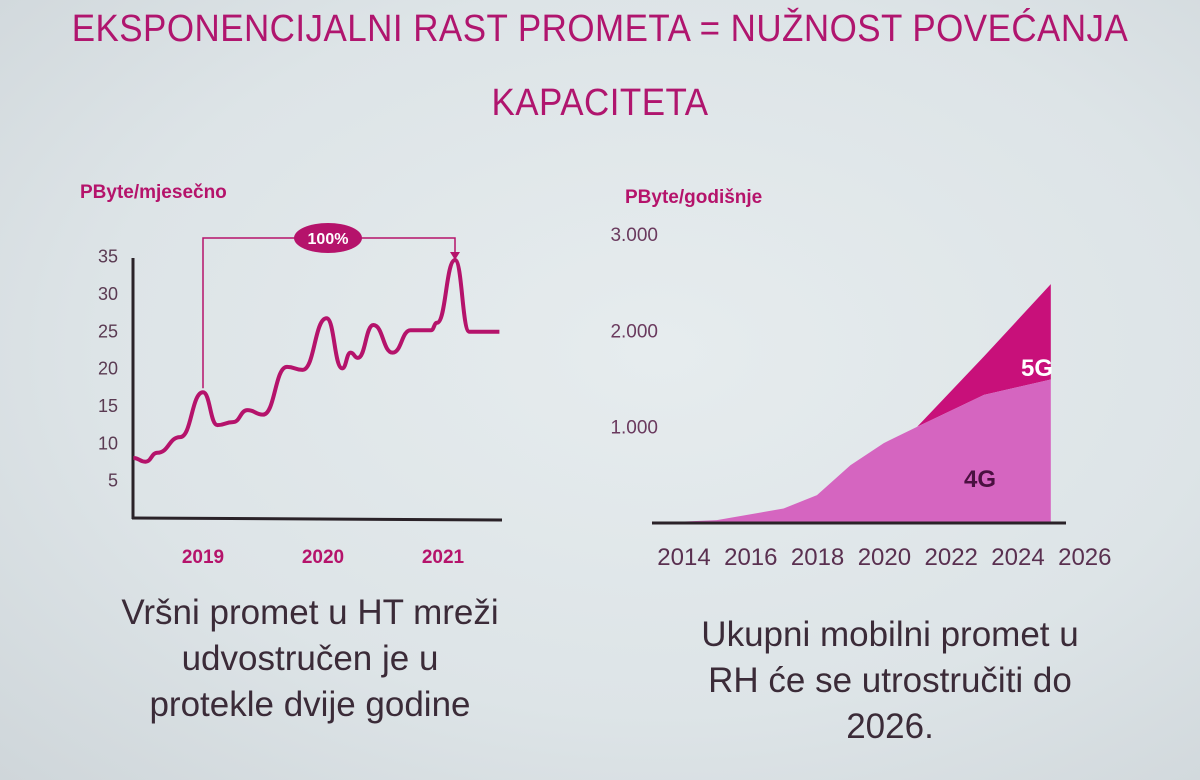  Describe the element at coordinates (108, 443) in the screenshot. I see `y-tick-label: 10` at that location.